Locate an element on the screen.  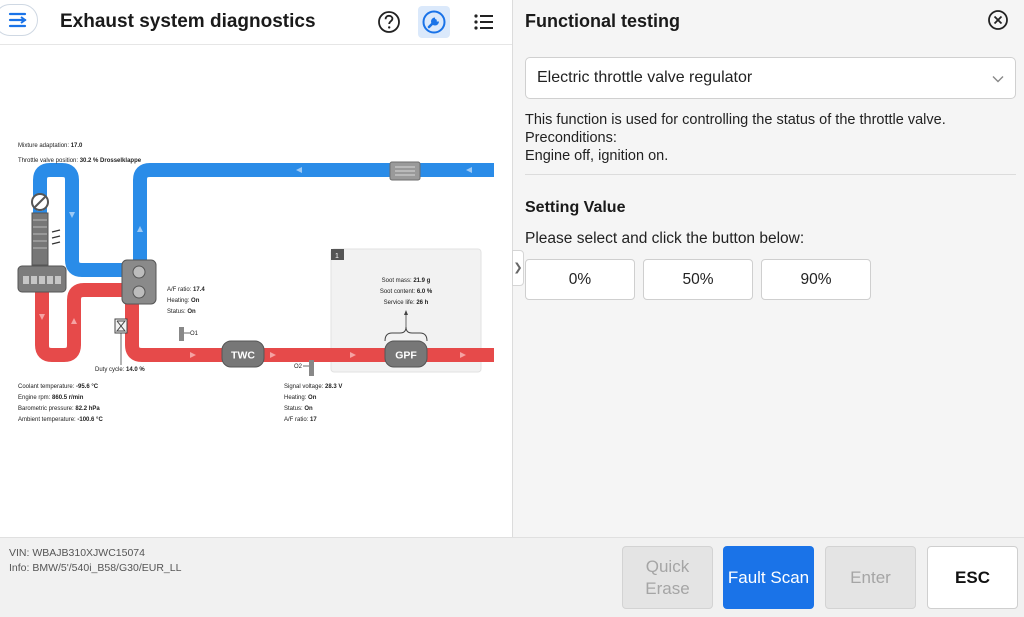
quick-erase-line2: Erase is located at coordinates (667, 588).